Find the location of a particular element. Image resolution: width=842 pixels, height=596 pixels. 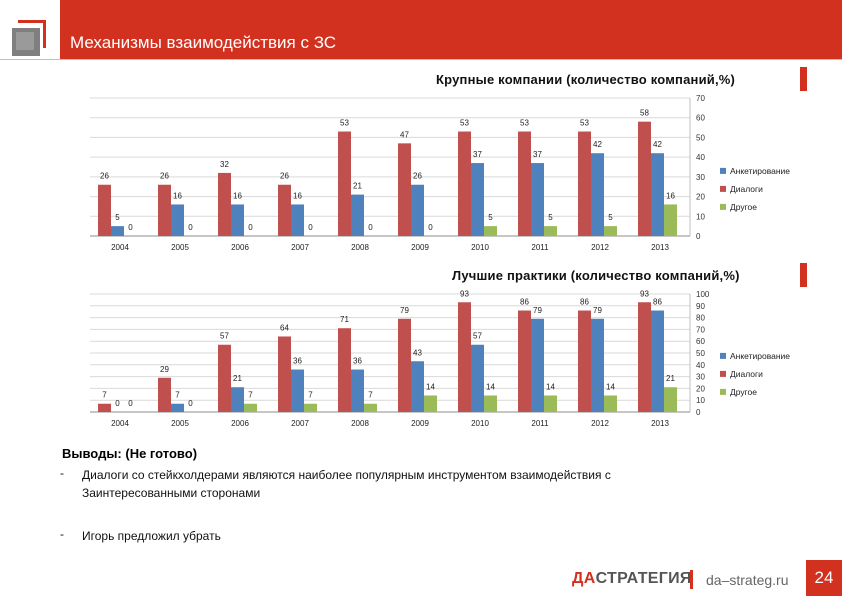

data-label: 58 is located at coordinates (644, 113).